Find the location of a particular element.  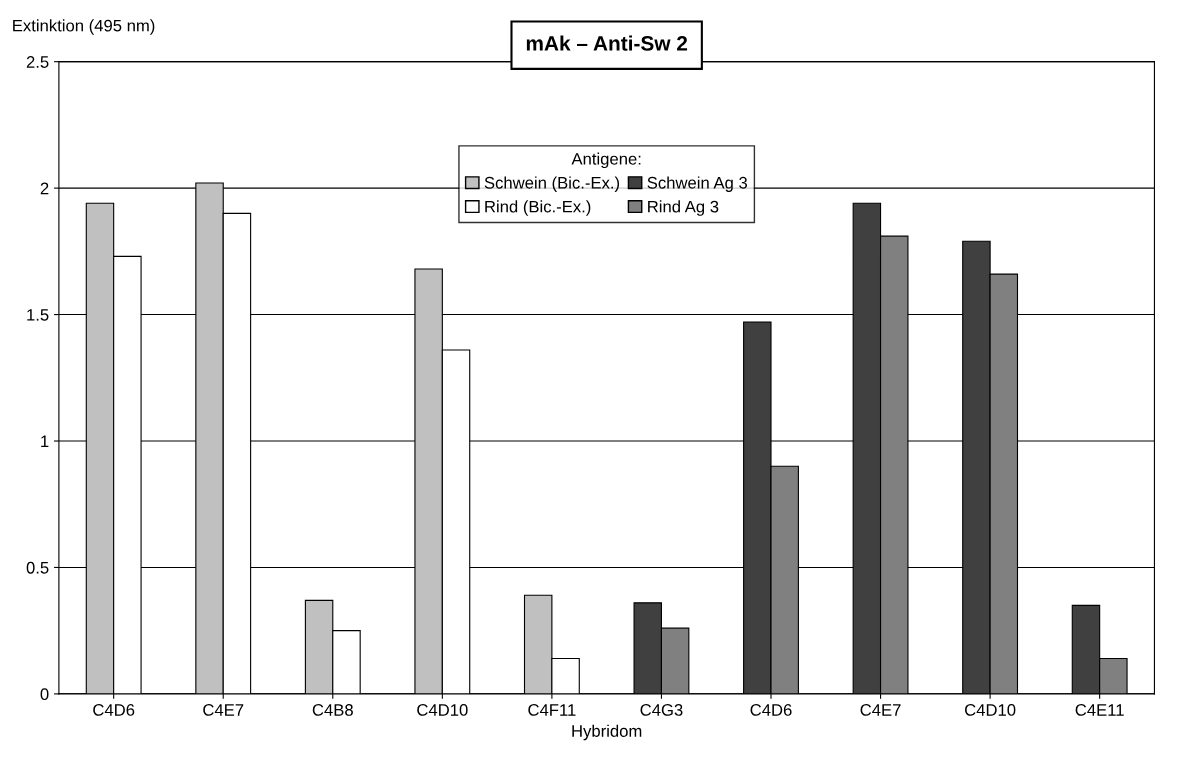

y-tick-label: 1.5 is located at coordinates (38, 315).